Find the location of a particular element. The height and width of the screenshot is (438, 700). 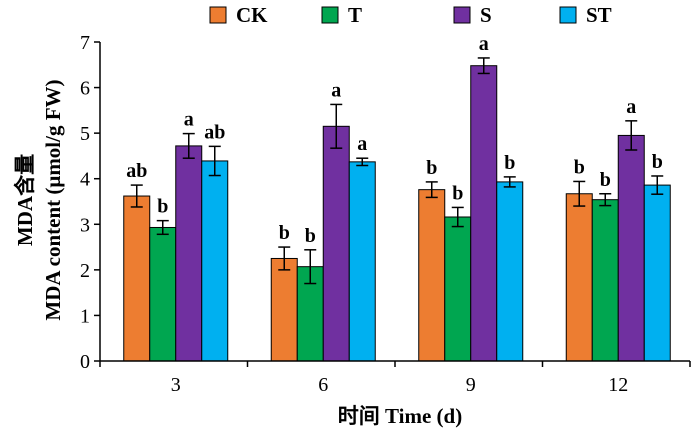

x-tick-label: 6 is located at coordinates (323, 385).